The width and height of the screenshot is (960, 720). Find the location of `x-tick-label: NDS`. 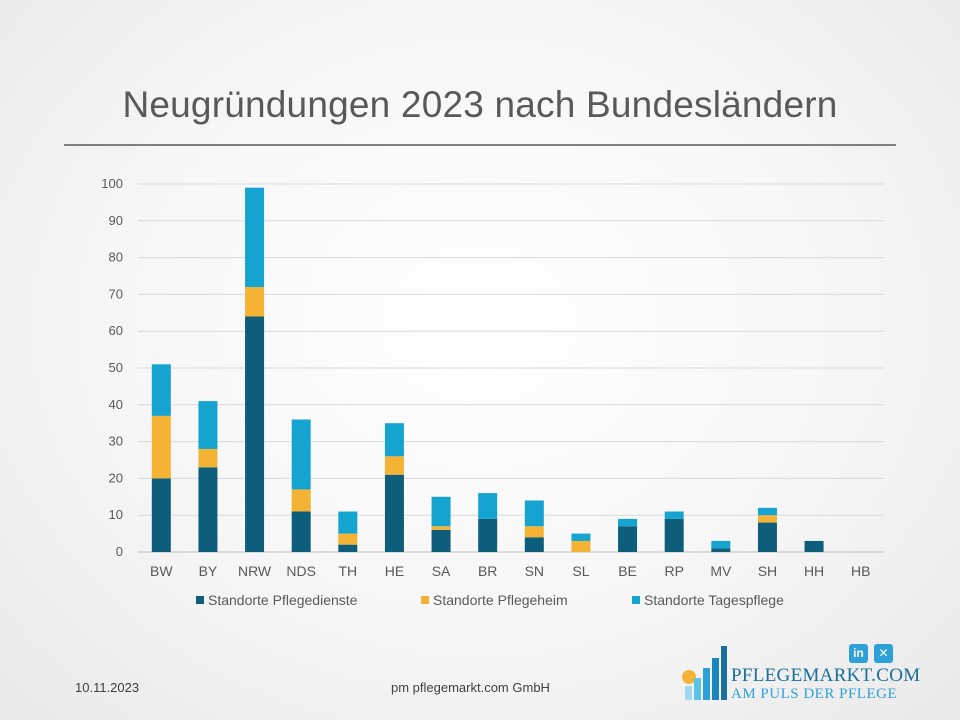

x-tick-label: NDS is located at coordinates (301, 571).